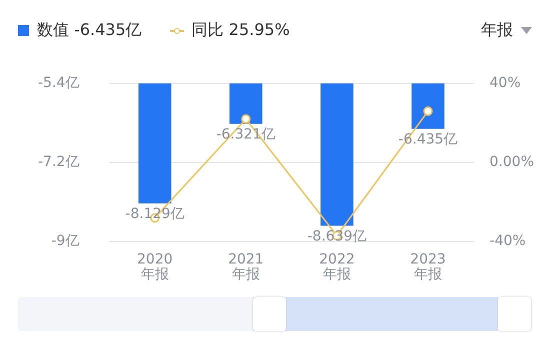 The image size is (550, 343). What do you see at coordinates (428, 267) in the screenshot?
I see `x-tick-label: 2023 年报` at bounding box center [428, 267].